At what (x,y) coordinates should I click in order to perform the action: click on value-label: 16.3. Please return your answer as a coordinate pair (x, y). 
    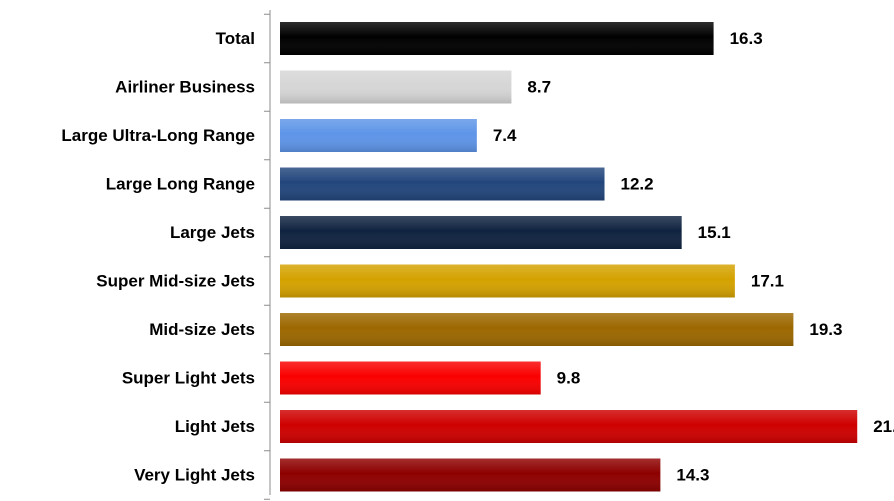
    Looking at the image, I should click on (746, 38).